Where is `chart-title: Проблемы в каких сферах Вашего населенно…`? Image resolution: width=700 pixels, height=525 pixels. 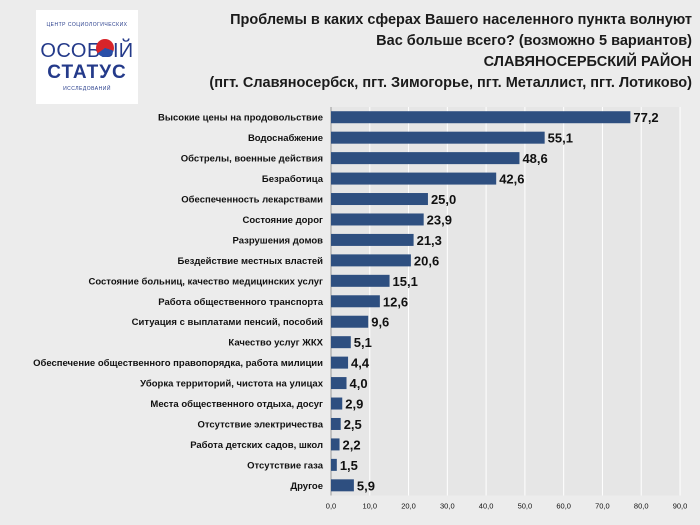 chart-title: Проблемы в каких сферах Вашего населенно… is located at coordinates (432, 52).